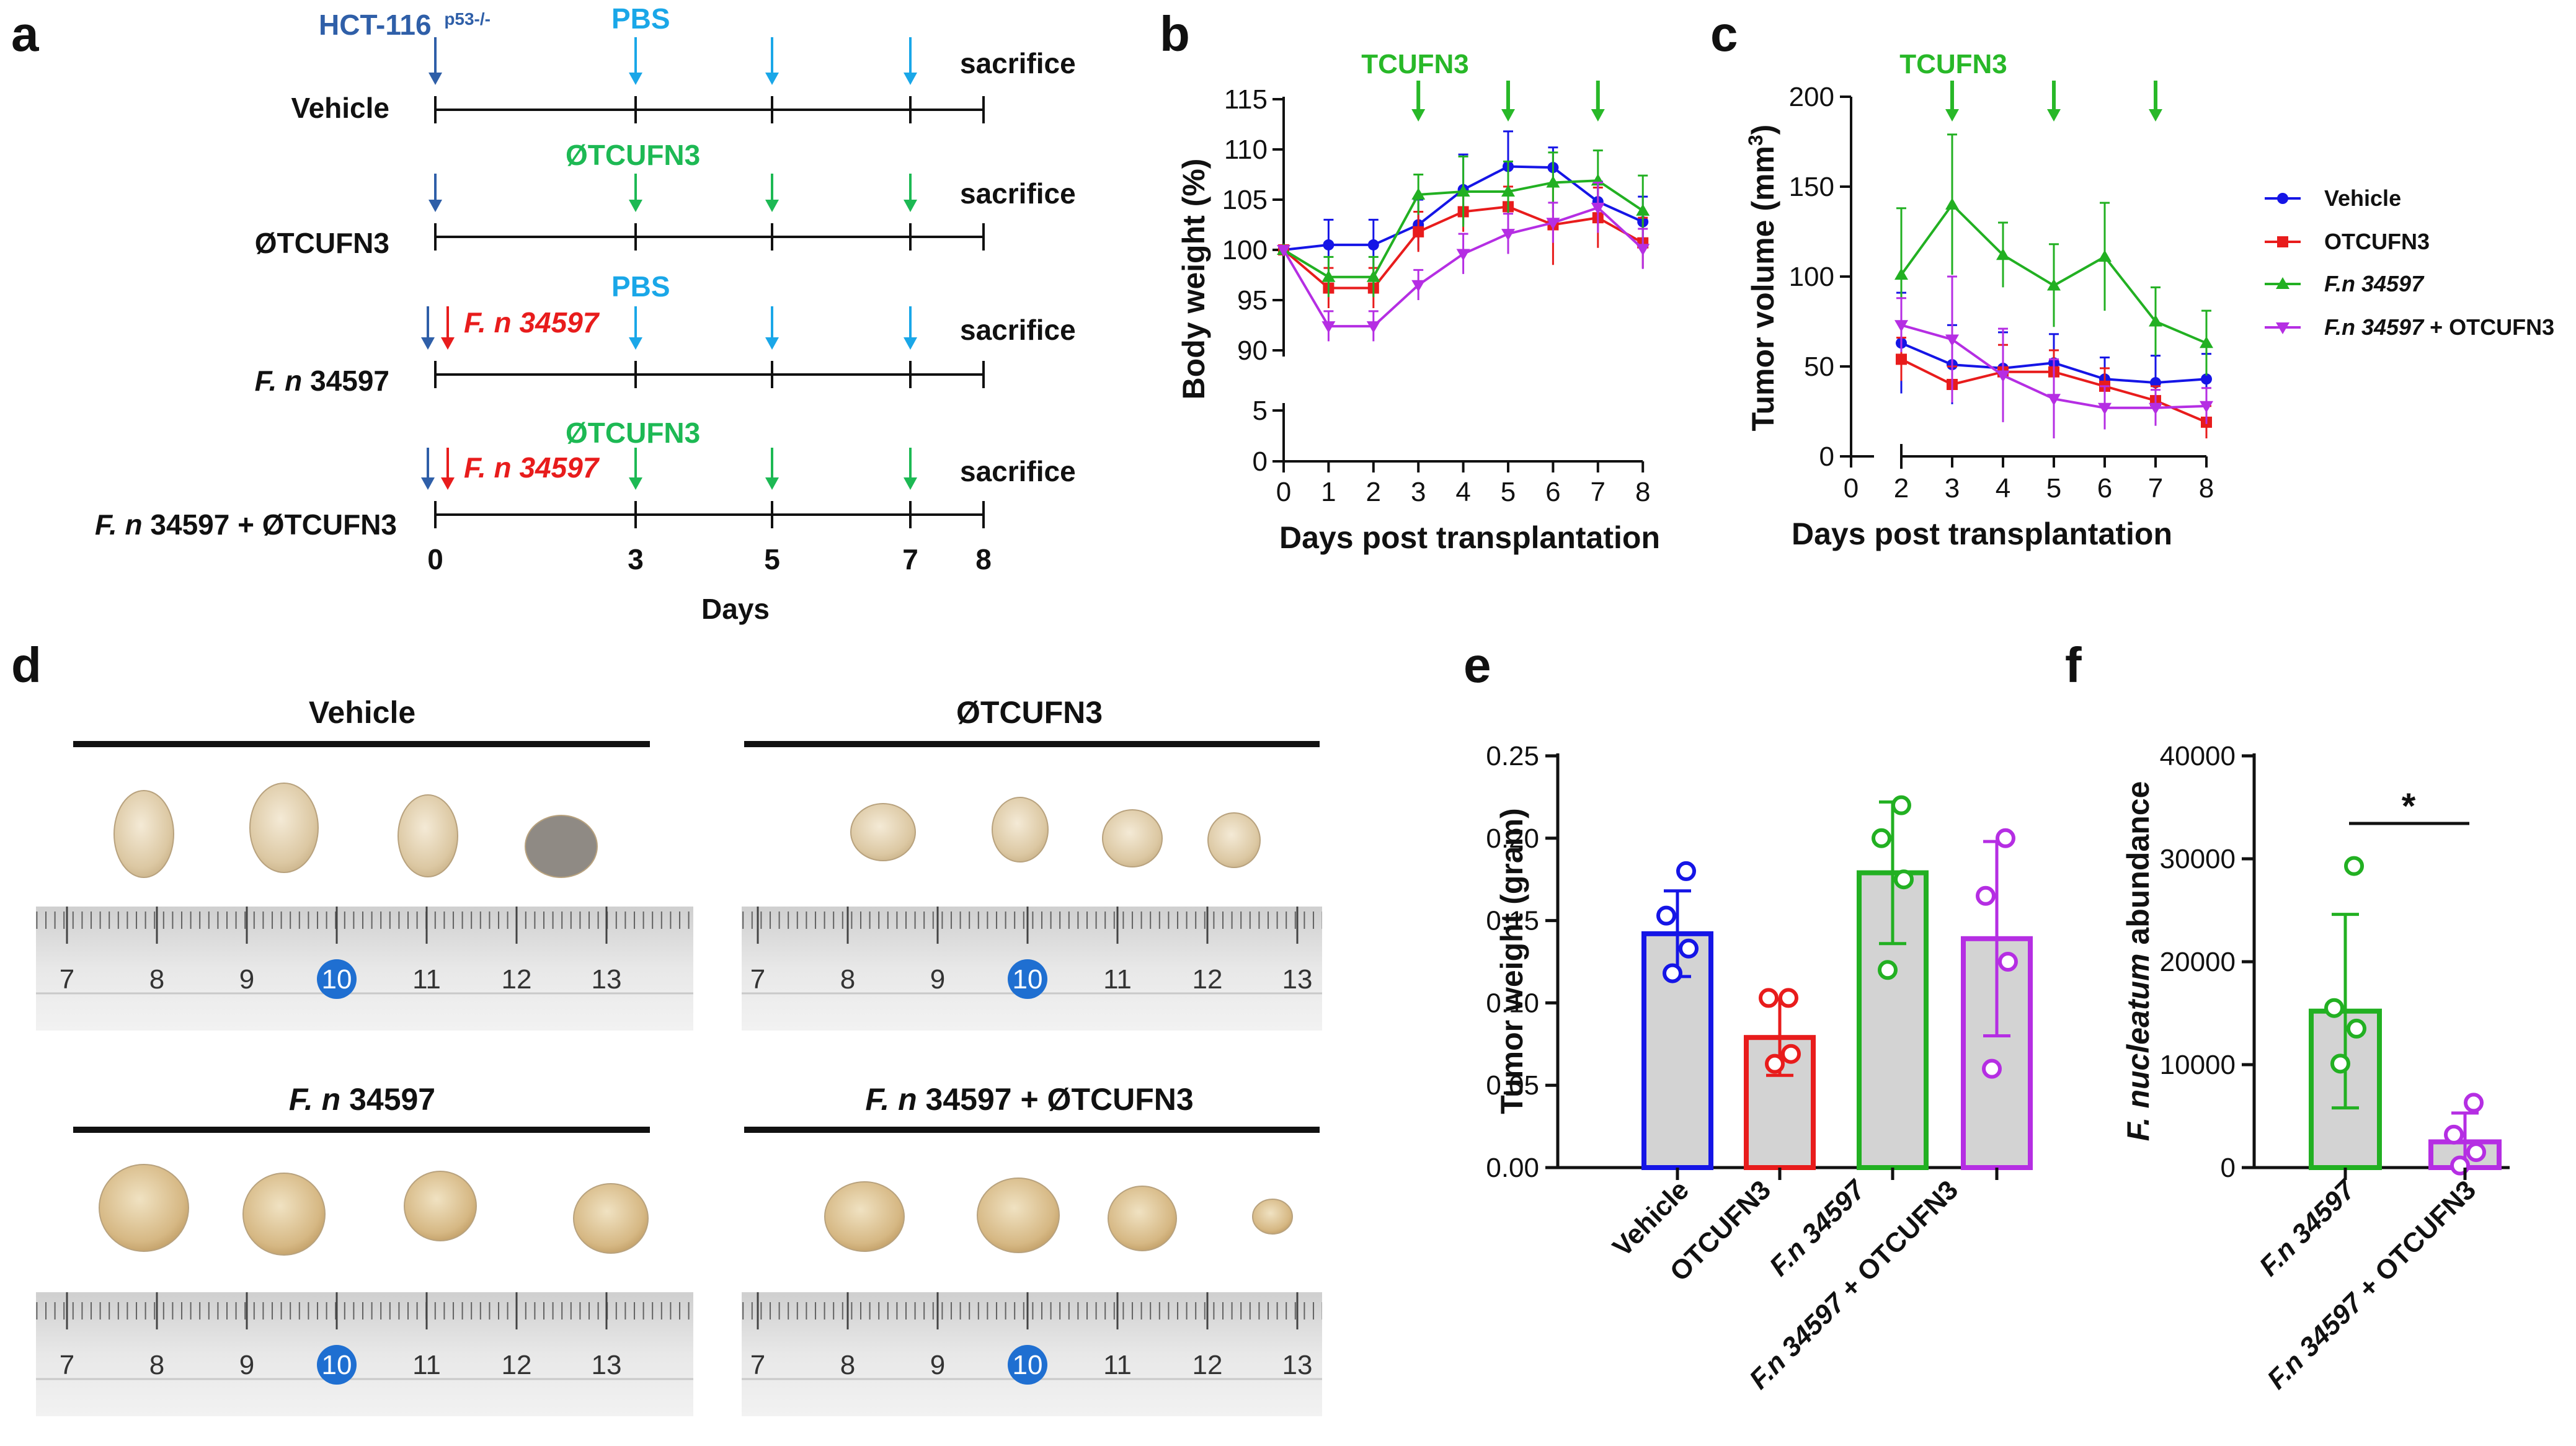 Image resolution: width=2576 pixels, height=1446 pixels. What do you see at coordinates (2414, 1241) in the screenshot?
I see `chart-f-xticklabel-text-1: + OTCUFN3` at bounding box center [2414, 1241].